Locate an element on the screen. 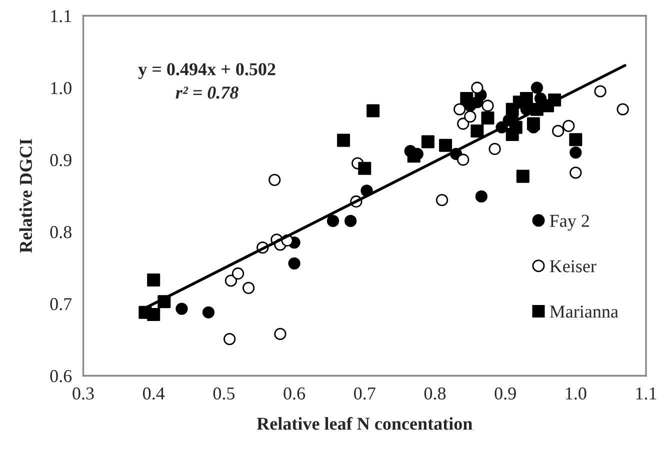 This screenshot has height=450, width=666. x-tick-label: 0.4 is located at coordinates (154, 393).